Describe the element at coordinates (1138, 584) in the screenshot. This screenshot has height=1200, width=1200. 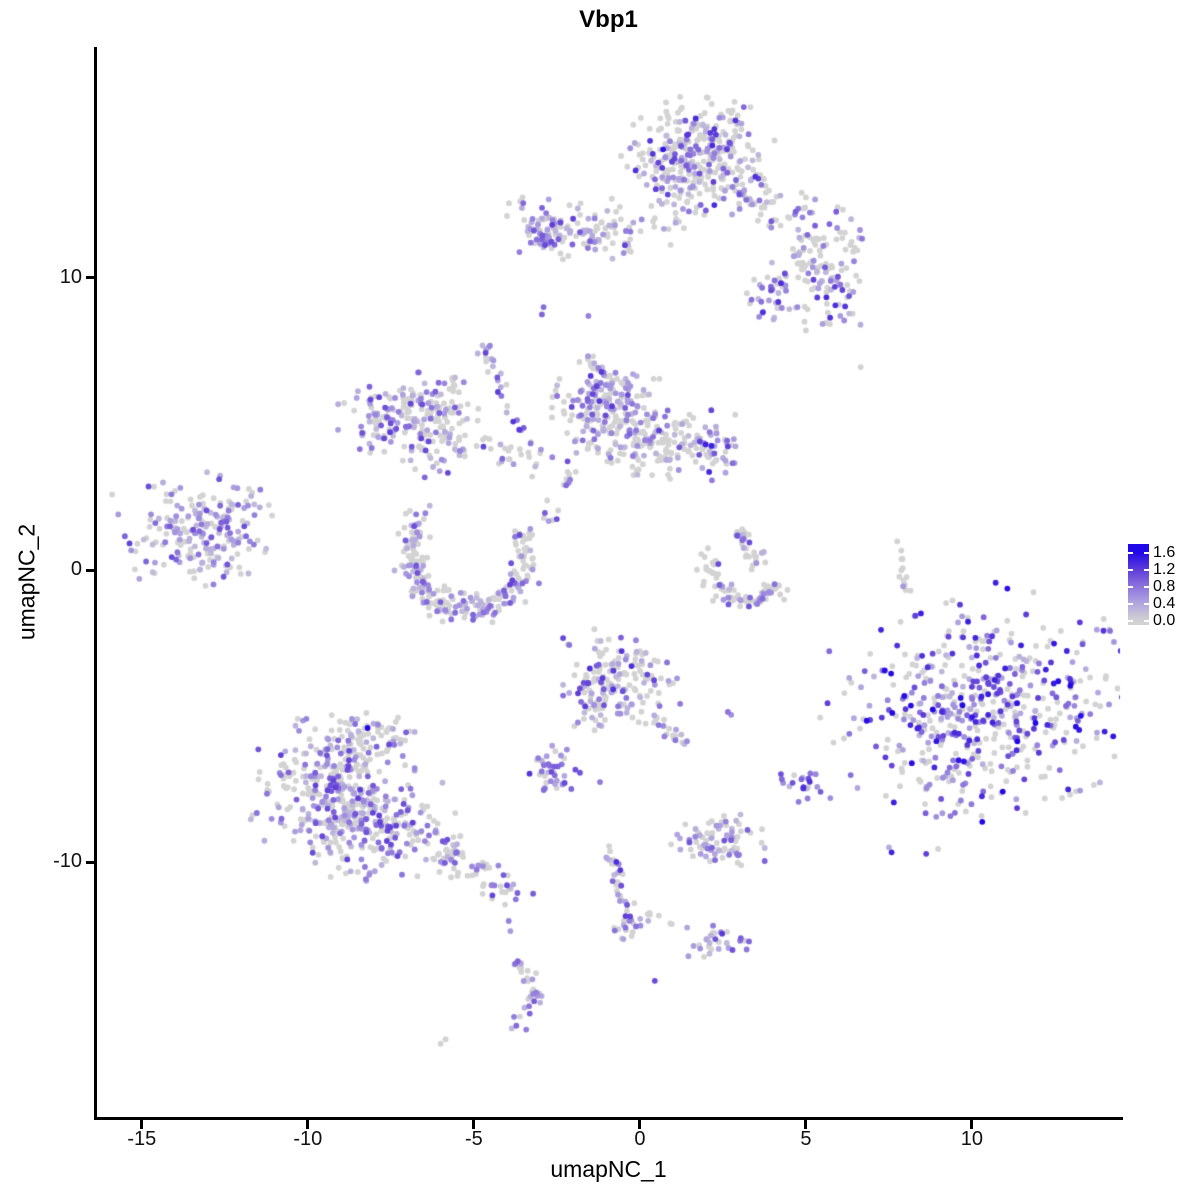
I see `expression-colorbar` at that location.